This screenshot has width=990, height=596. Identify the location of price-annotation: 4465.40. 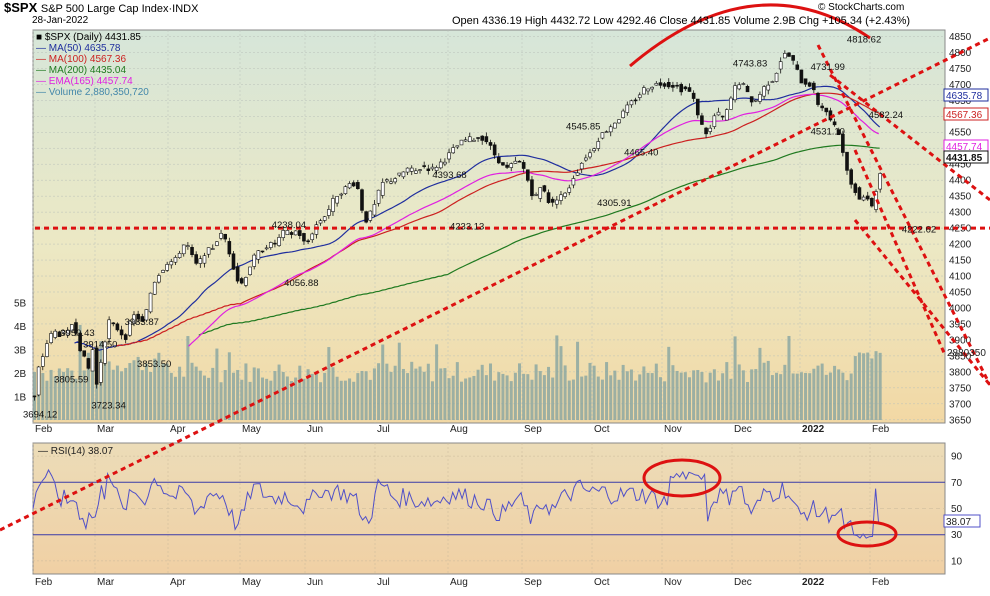
(641, 152).